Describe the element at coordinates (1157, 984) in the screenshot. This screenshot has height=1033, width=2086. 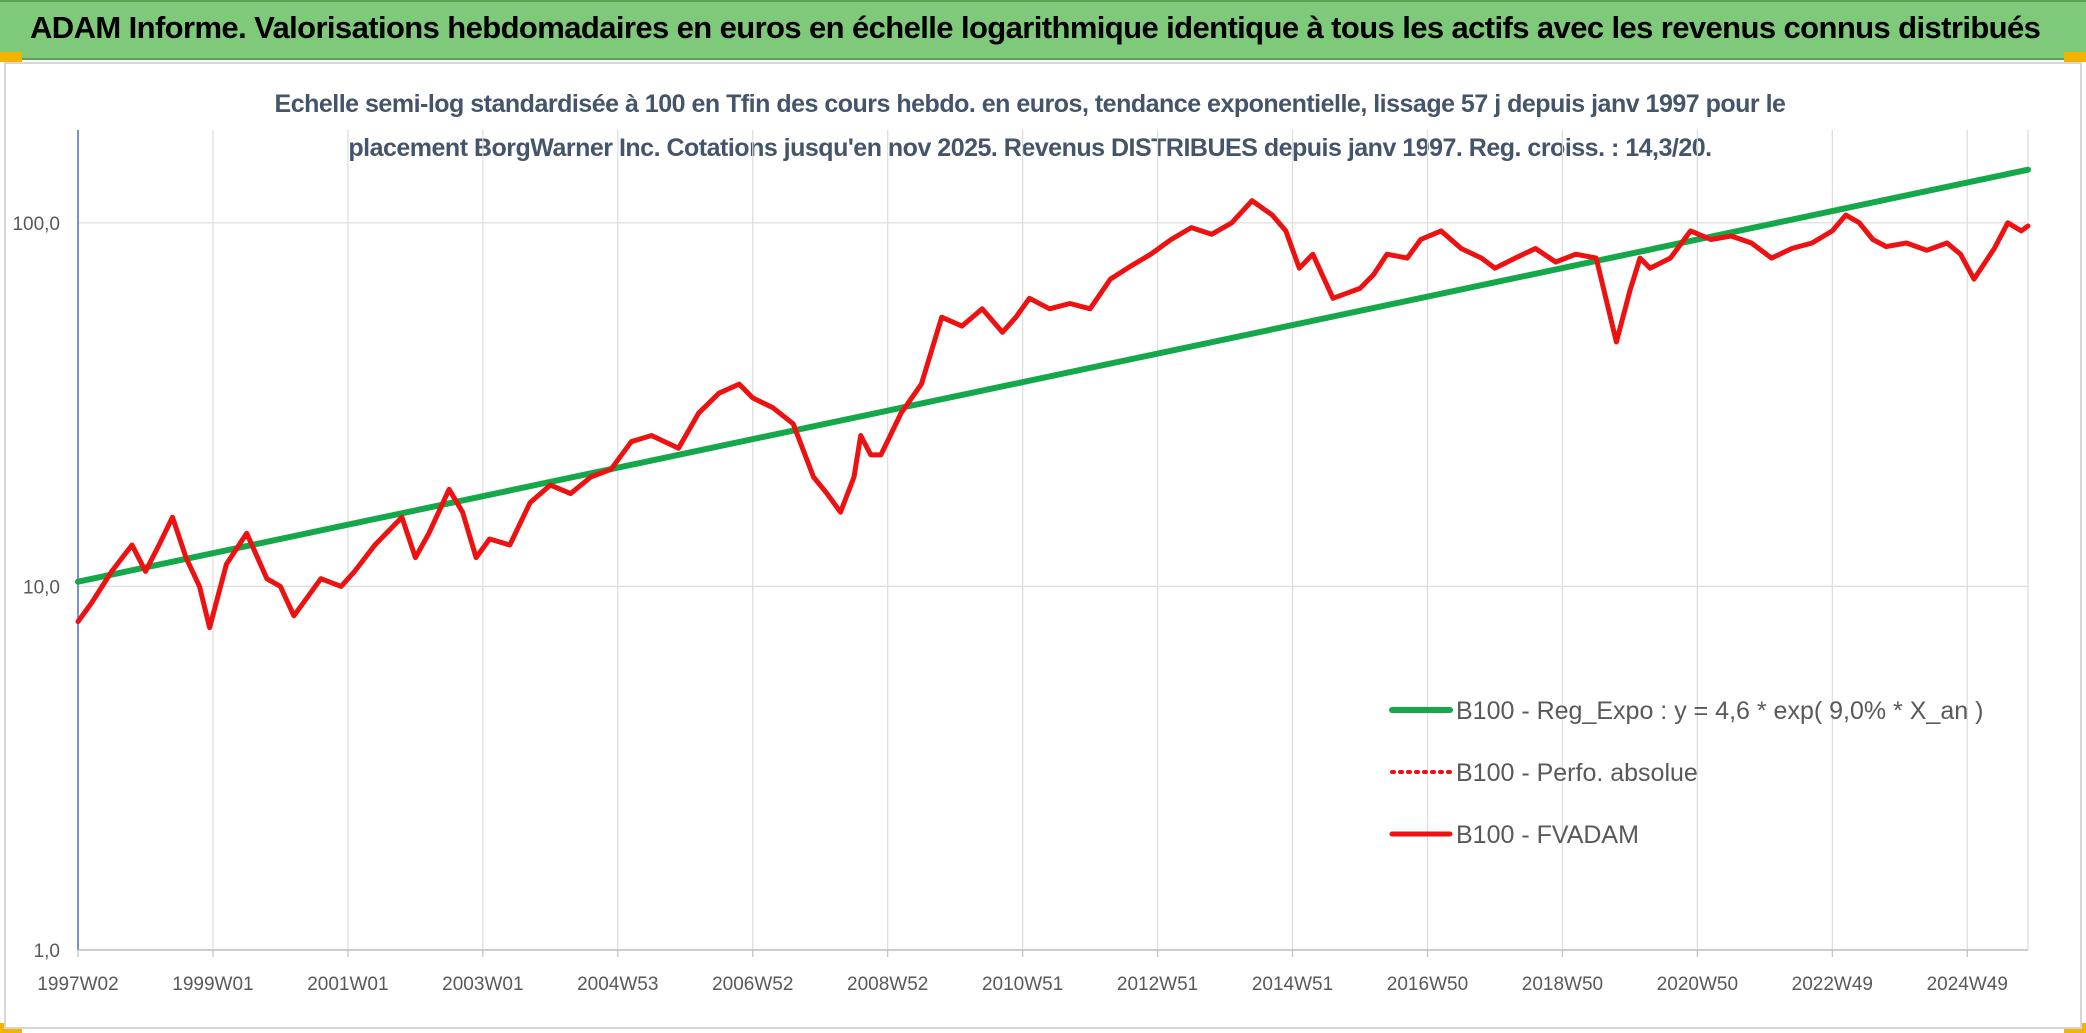
I see `x-tick-label: 2012W51` at that location.